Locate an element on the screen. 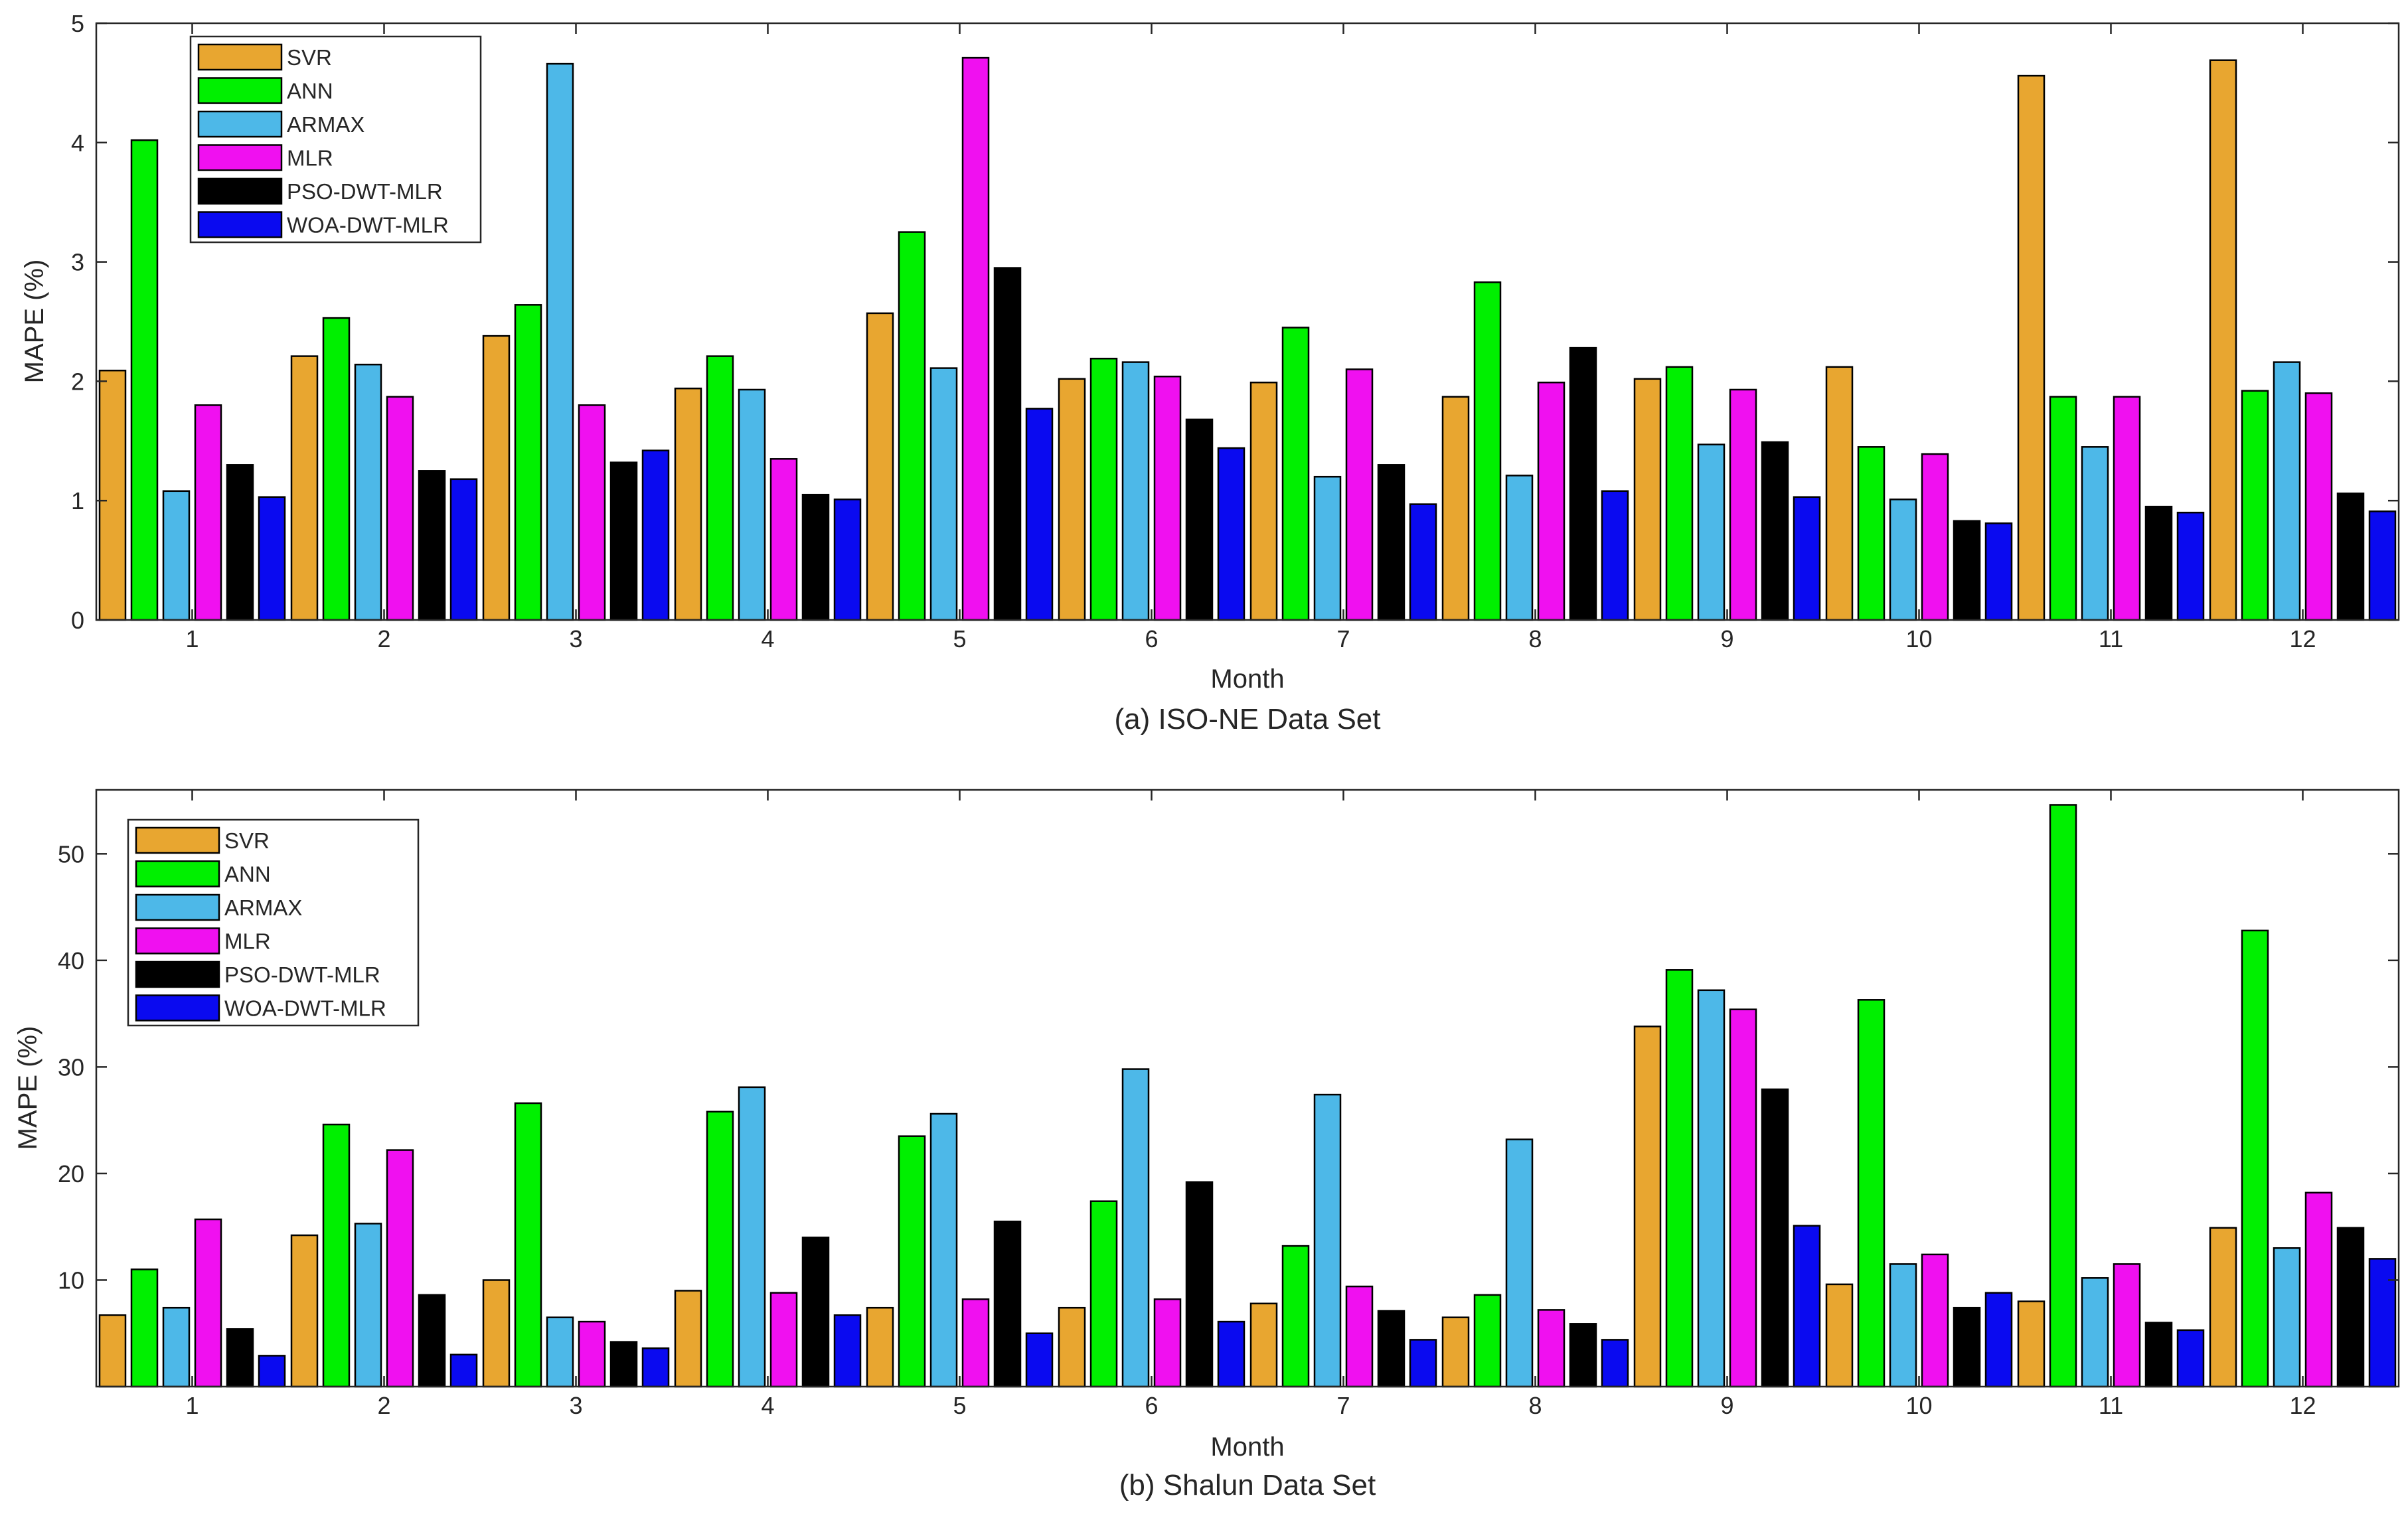 This screenshot has width=2408, height=1526. legend-label-mlr: MLR is located at coordinates (248, 941).